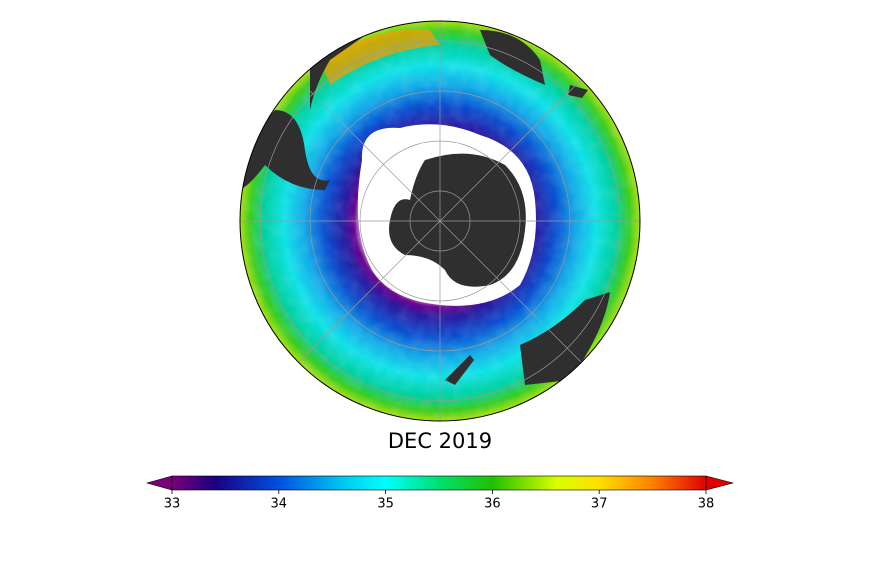 The height and width of the screenshot is (580, 880). What do you see at coordinates (385, 504) in the screenshot?
I see `colorbar-tick-label: 35` at bounding box center [385, 504].